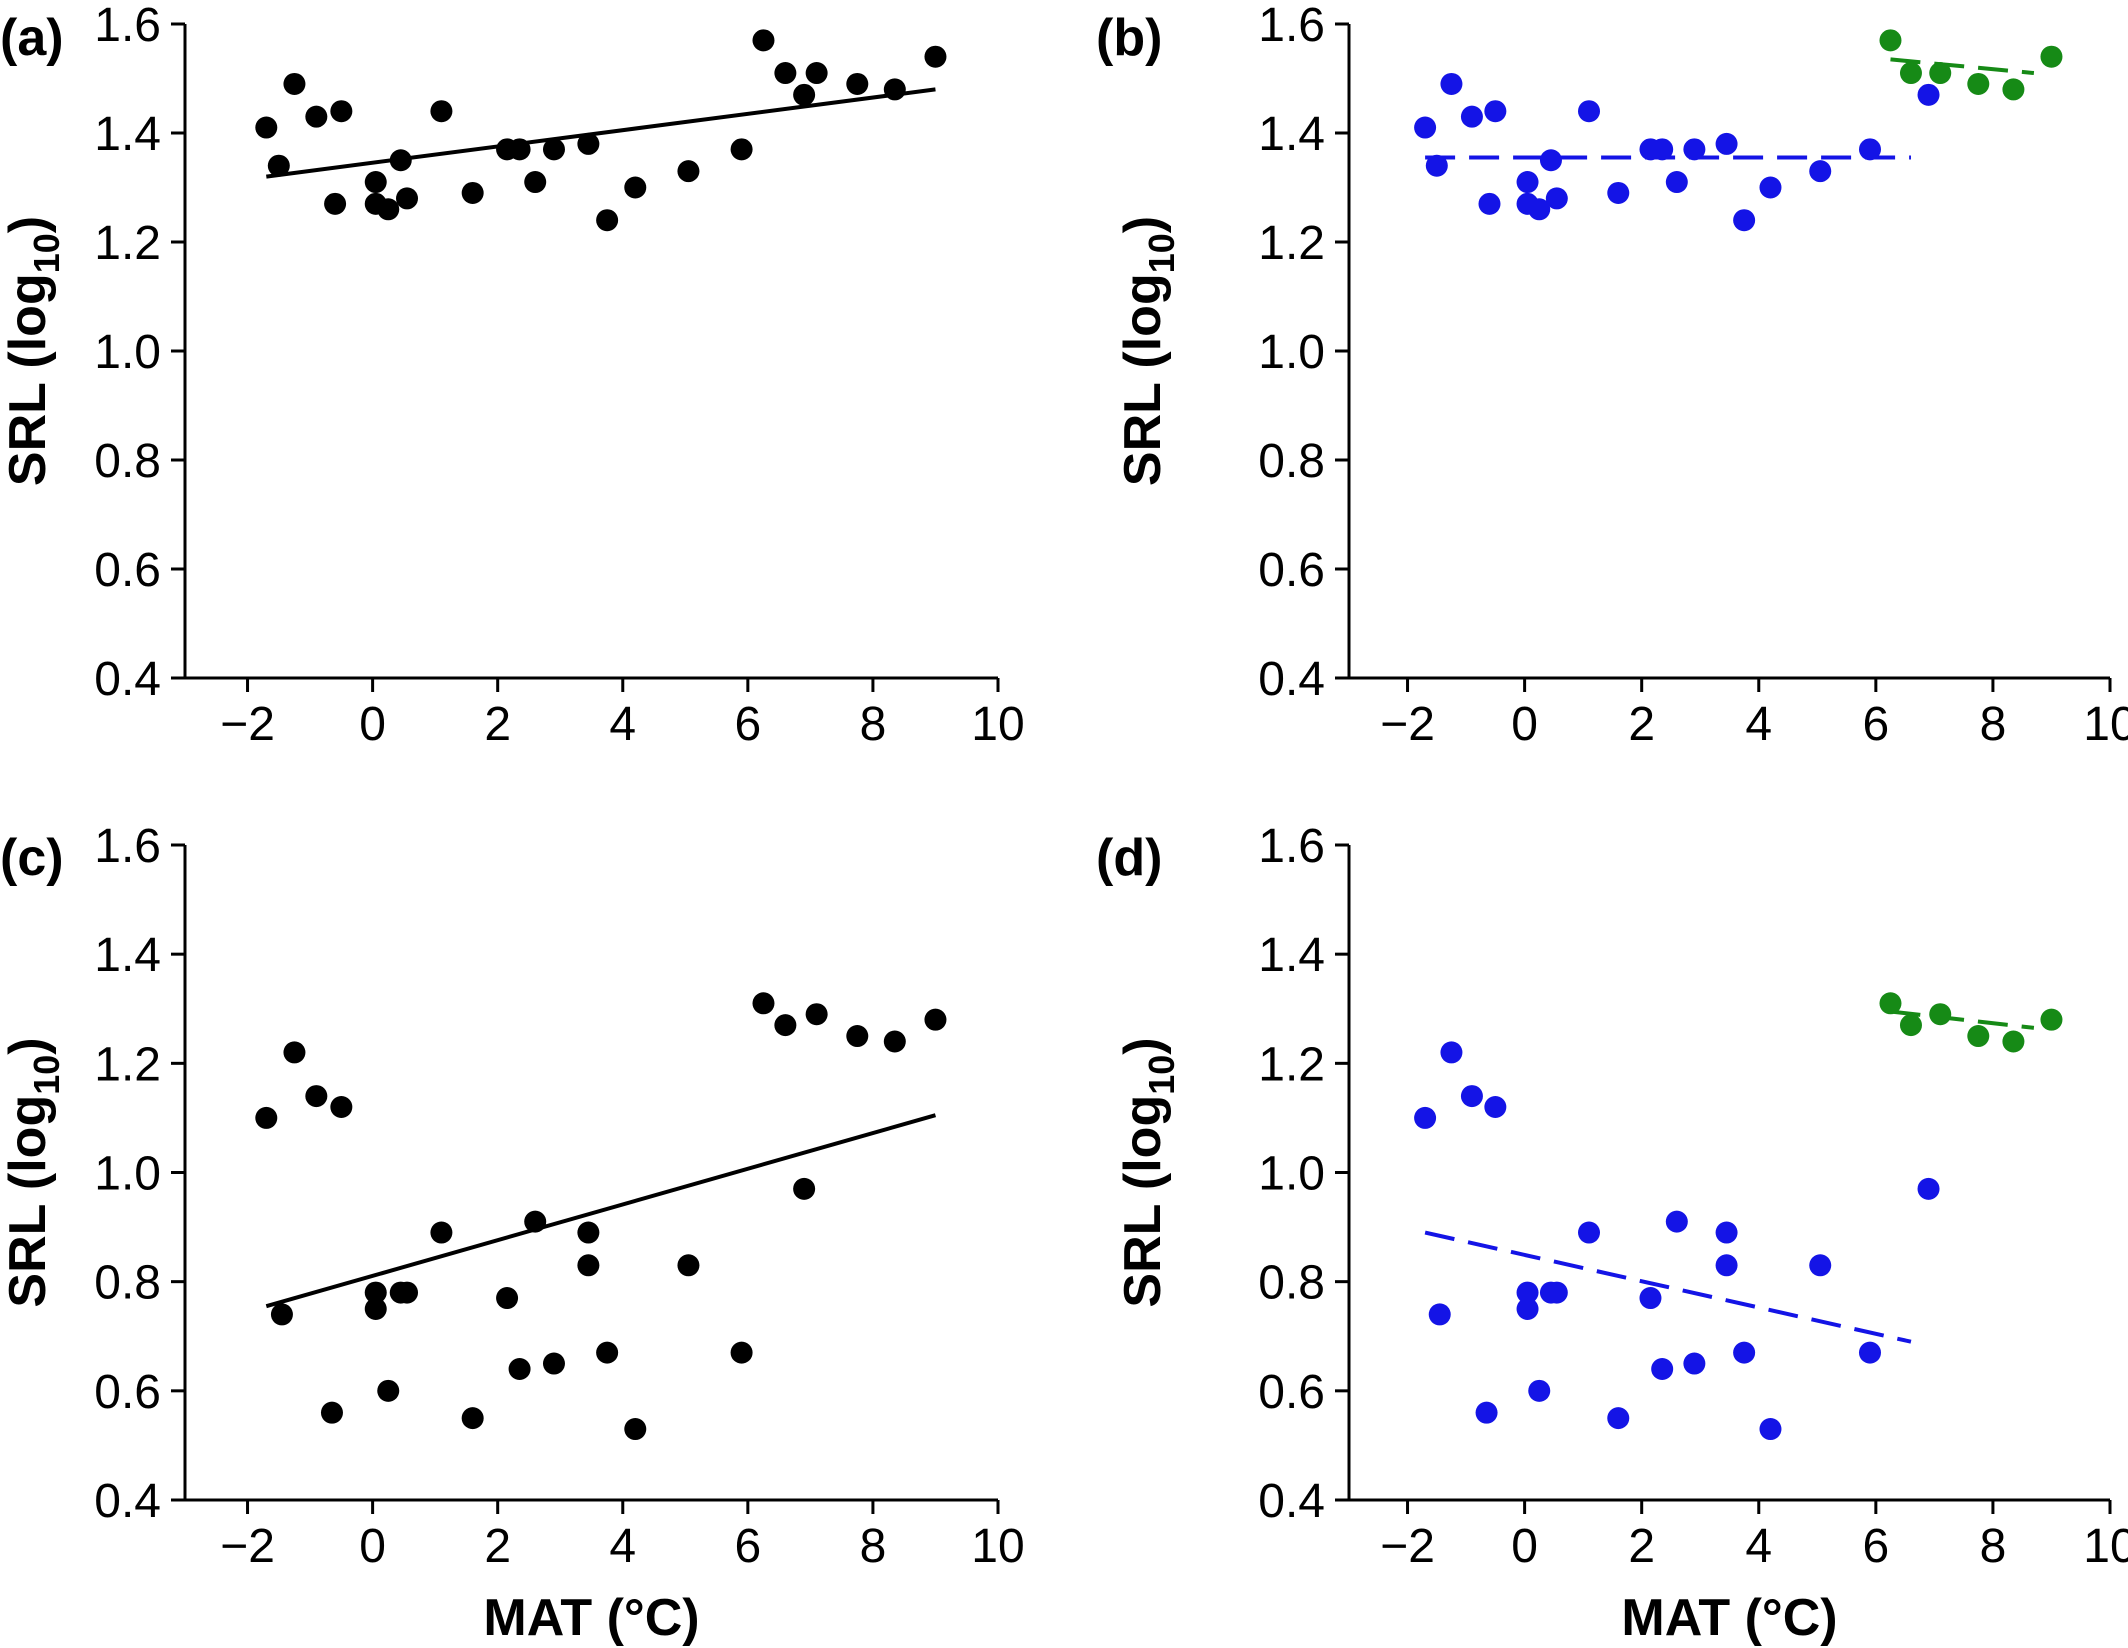 This screenshot has width=2128, height=1648. Describe the element at coordinates (1129, 858) in the screenshot. I see `panel-label: (d)` at that location.